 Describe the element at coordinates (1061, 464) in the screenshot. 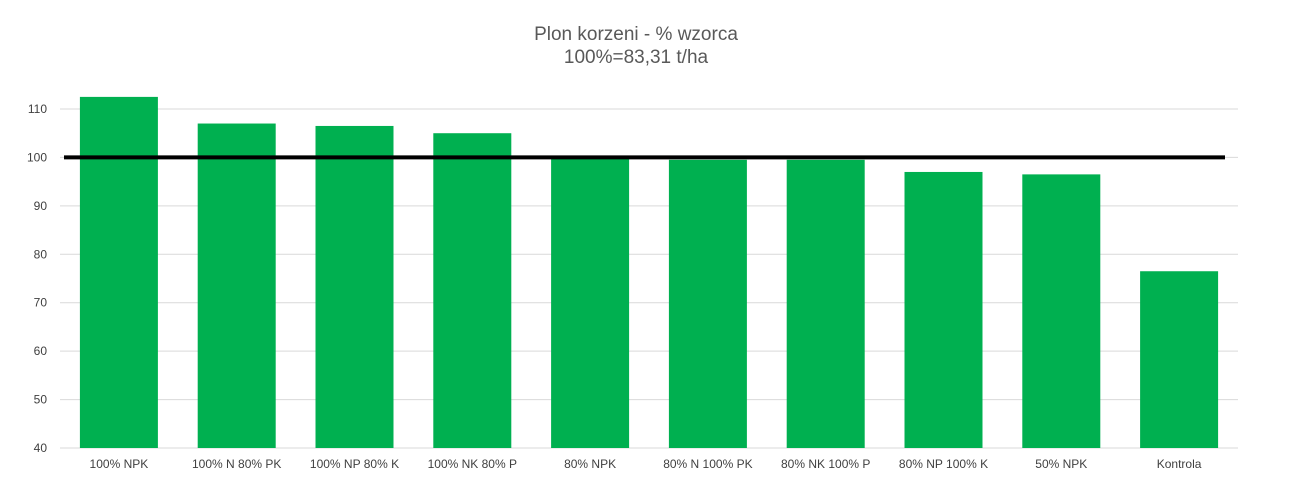

I see `x-tick-label: 50% NPK` at that location.